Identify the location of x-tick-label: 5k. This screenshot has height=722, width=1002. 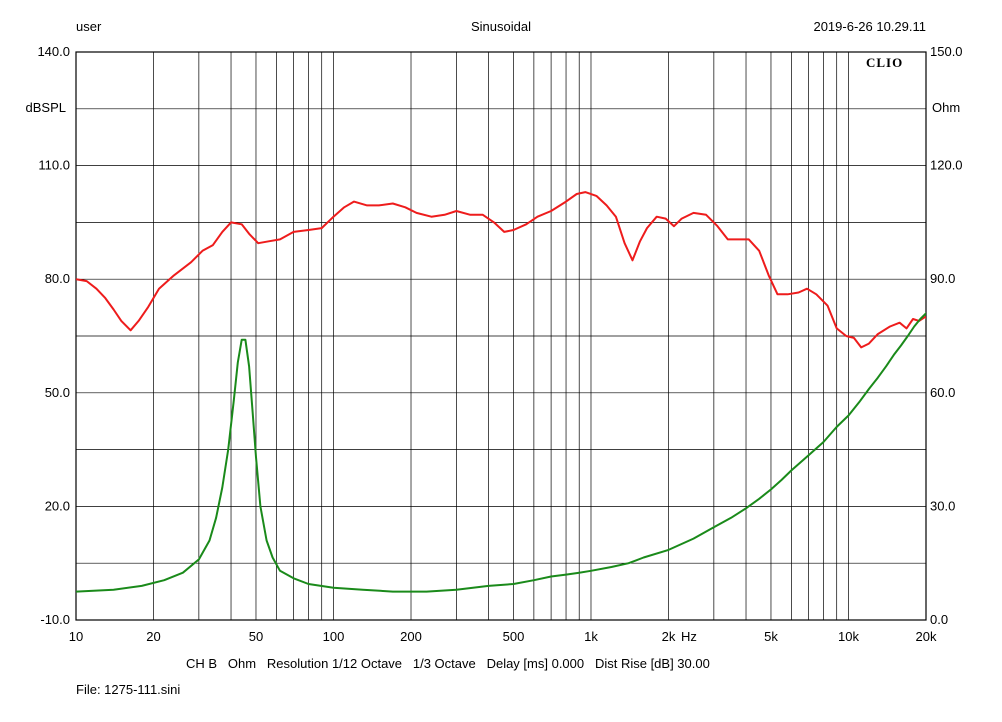
(771, 636).